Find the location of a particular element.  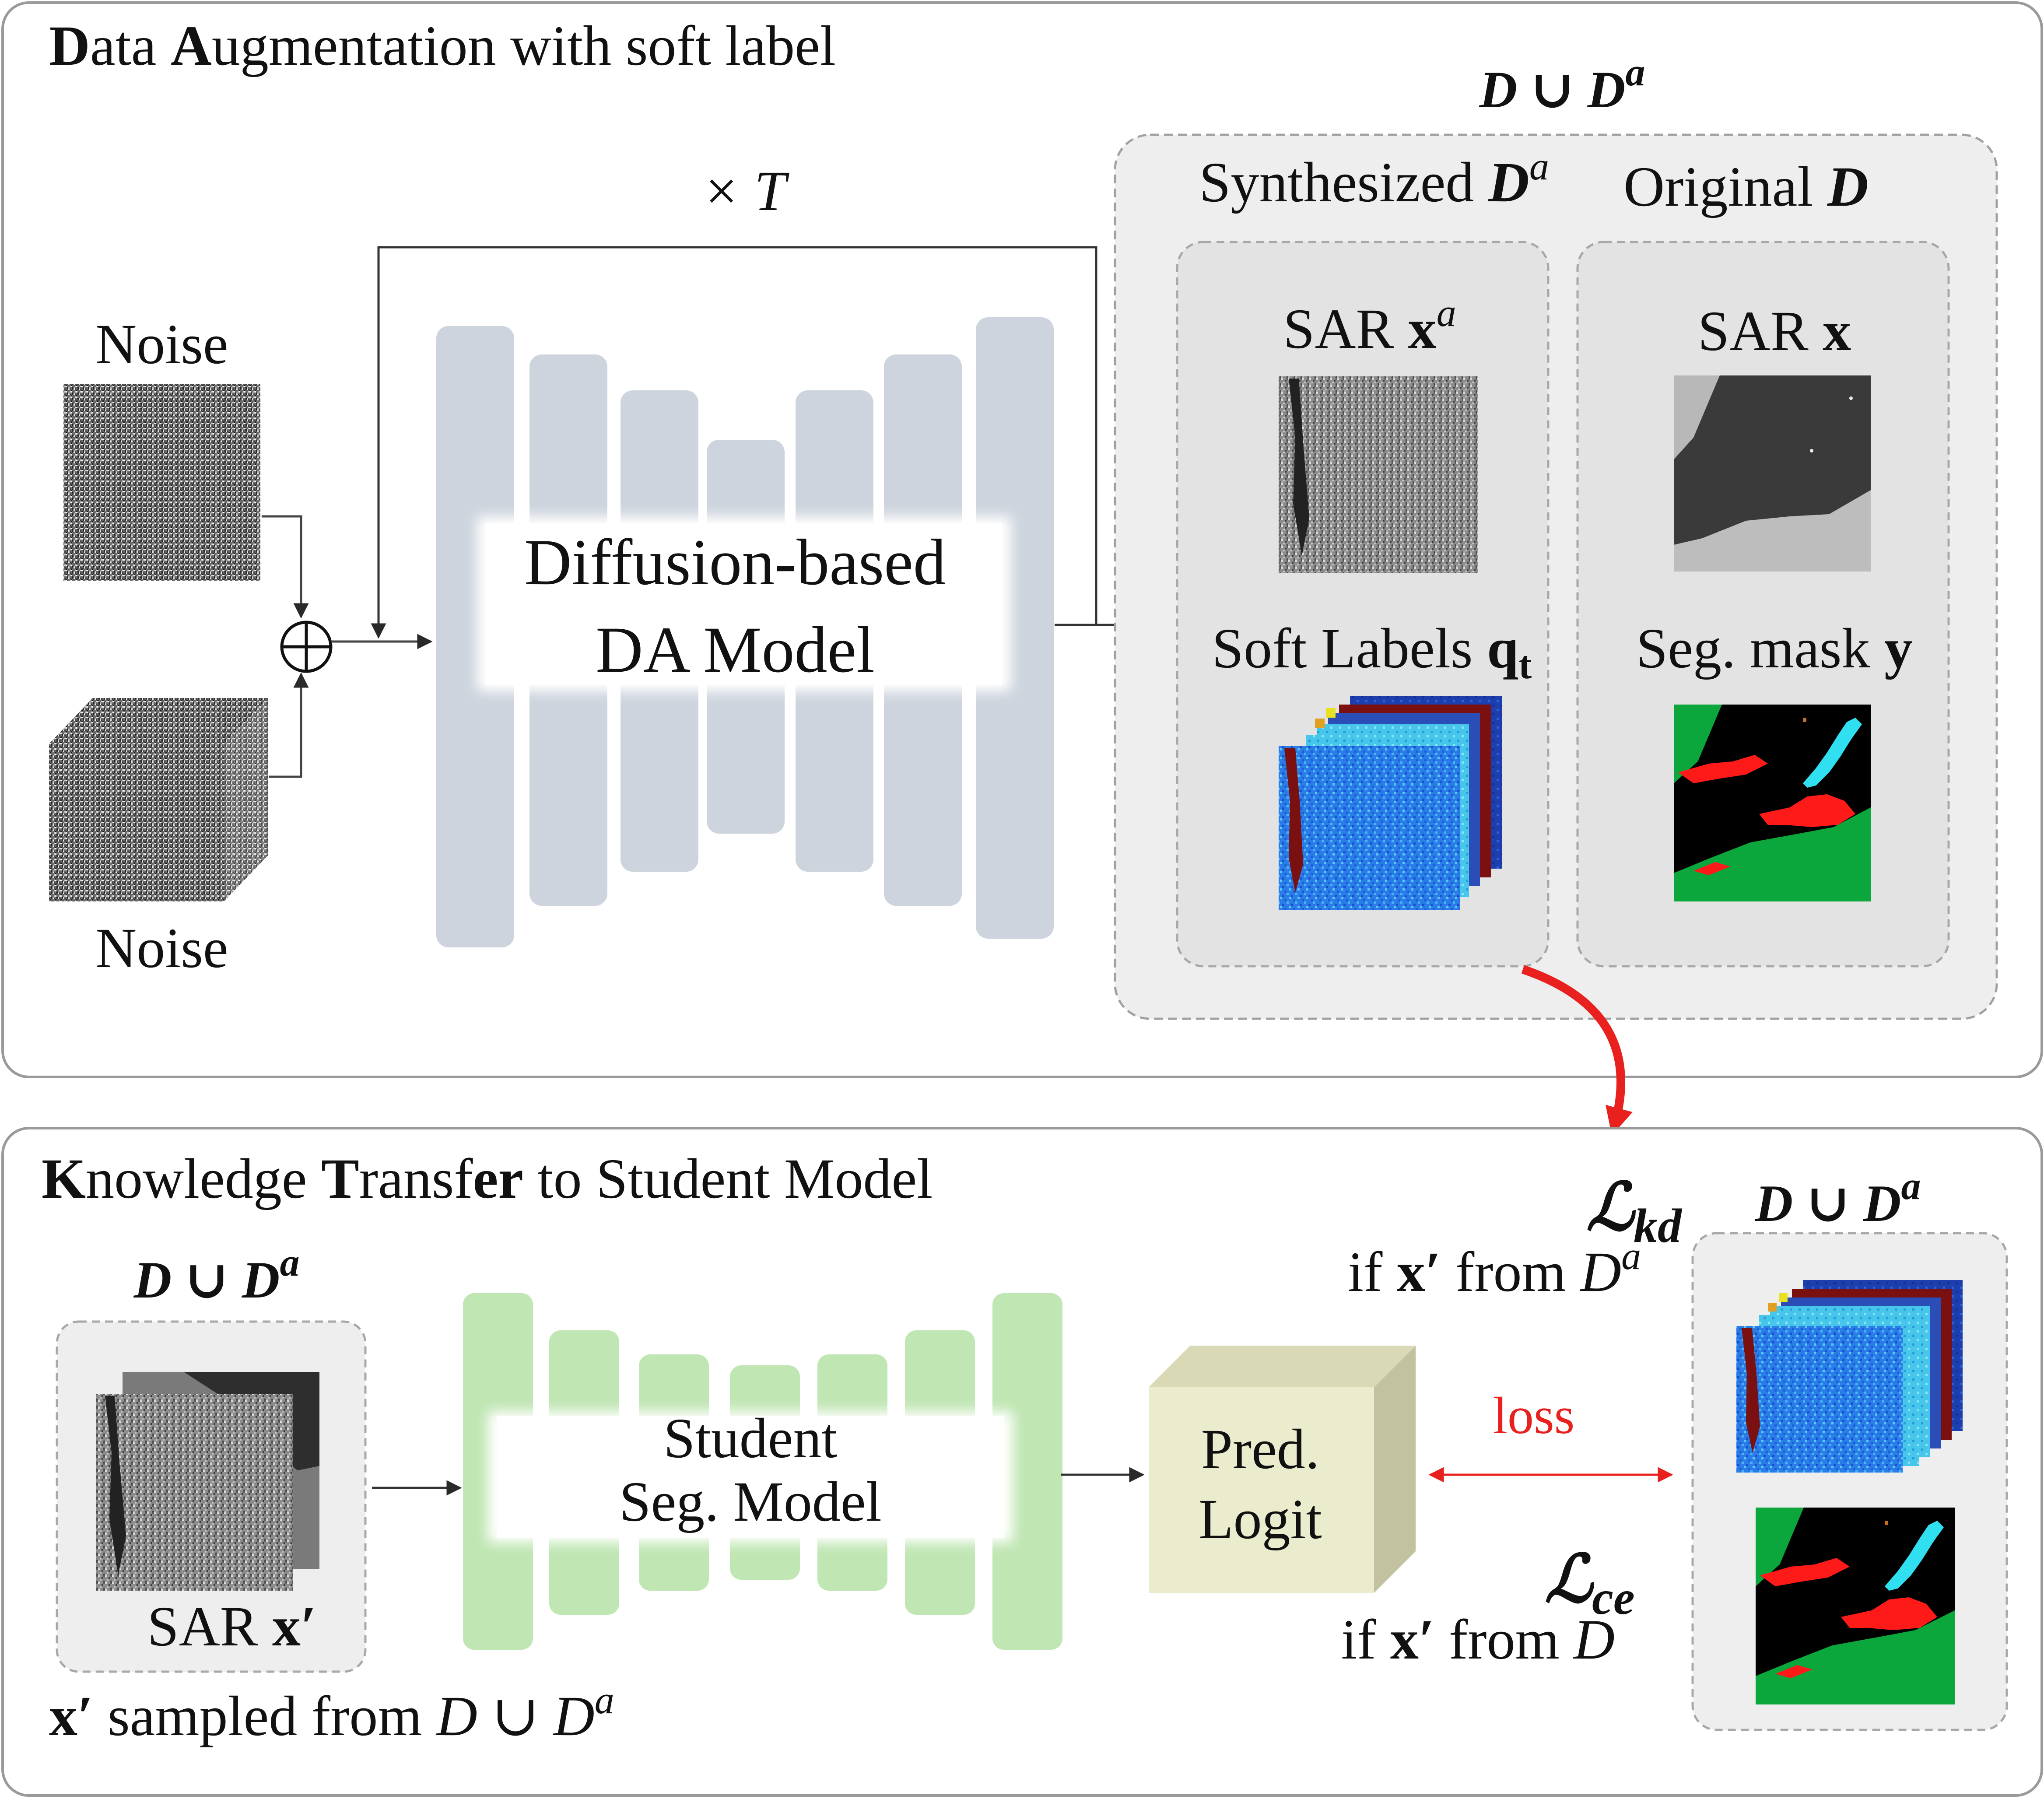

lkd-symbol: ℒkd is located at coordinates (1634, 1211).